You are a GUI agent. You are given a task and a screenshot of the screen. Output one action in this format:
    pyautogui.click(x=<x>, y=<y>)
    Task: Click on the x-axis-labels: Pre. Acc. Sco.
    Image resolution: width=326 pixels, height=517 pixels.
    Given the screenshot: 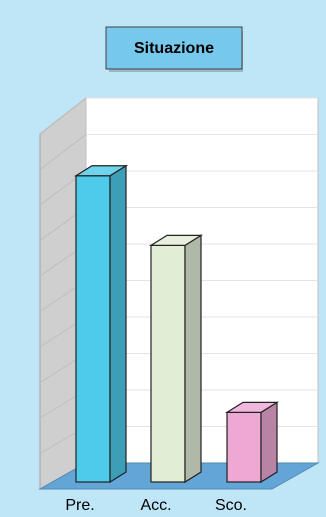 What is the action you would take?
    pyautogui.click(x=156, y=505)
    